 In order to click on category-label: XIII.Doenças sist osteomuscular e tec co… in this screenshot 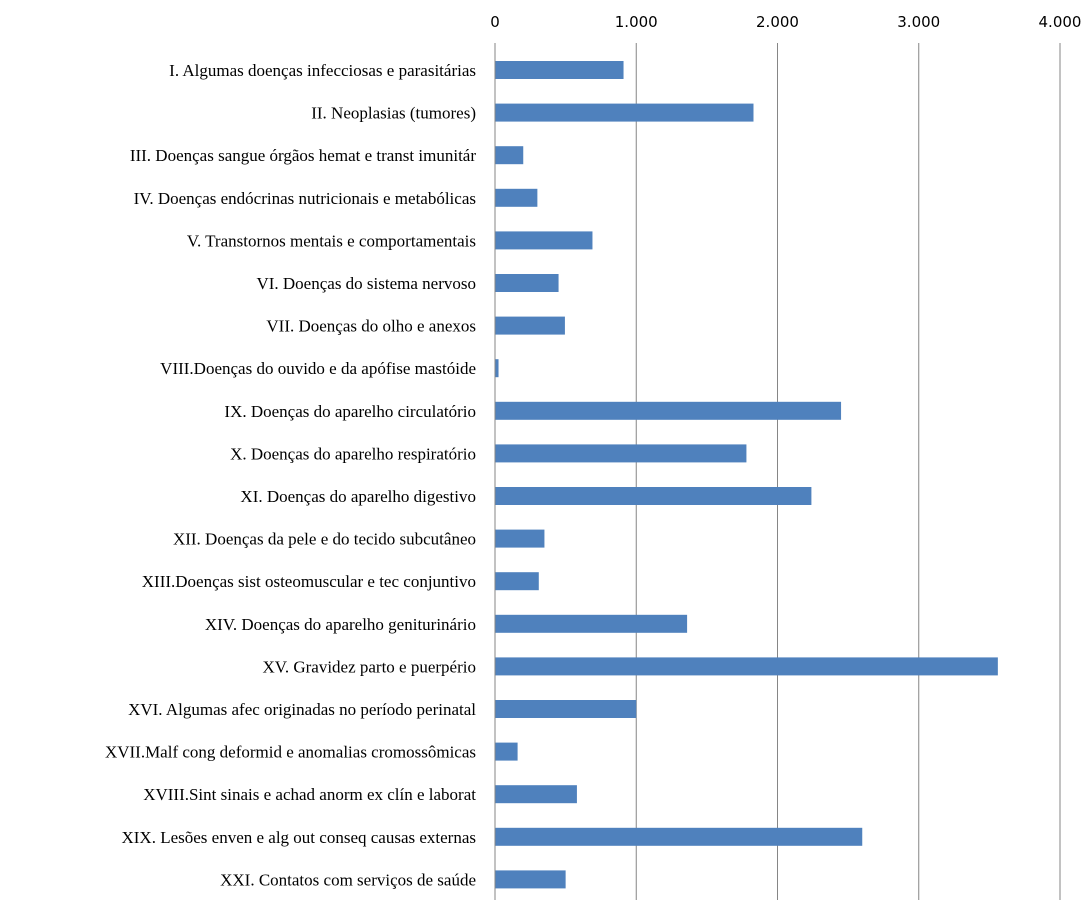, I will do `click(309, 581)`.